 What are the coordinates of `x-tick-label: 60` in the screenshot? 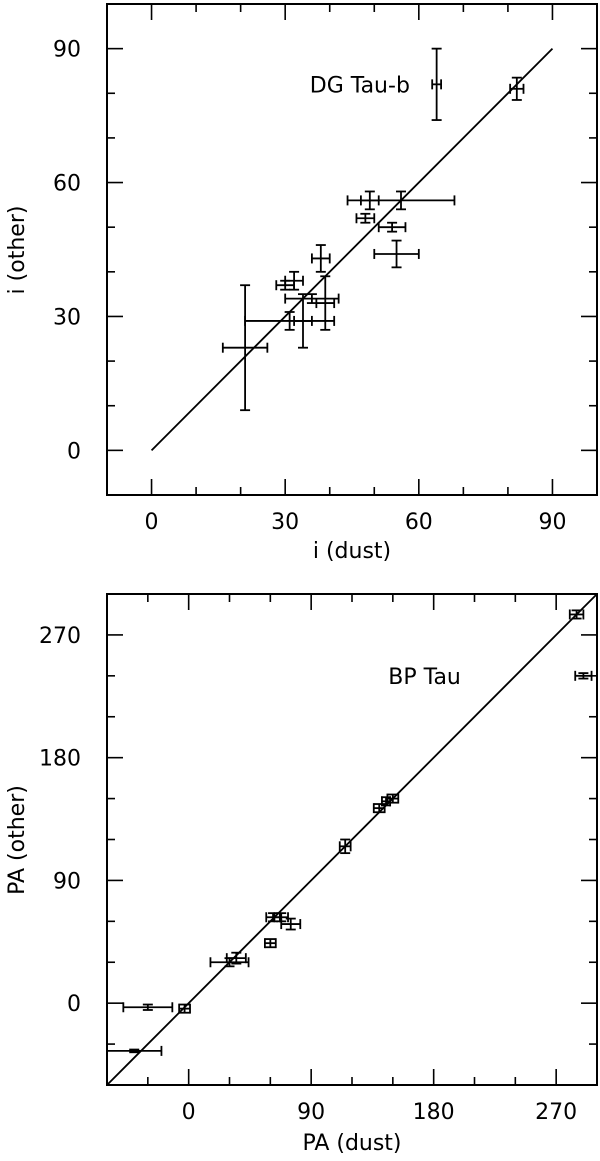 It's located at (419, 522).